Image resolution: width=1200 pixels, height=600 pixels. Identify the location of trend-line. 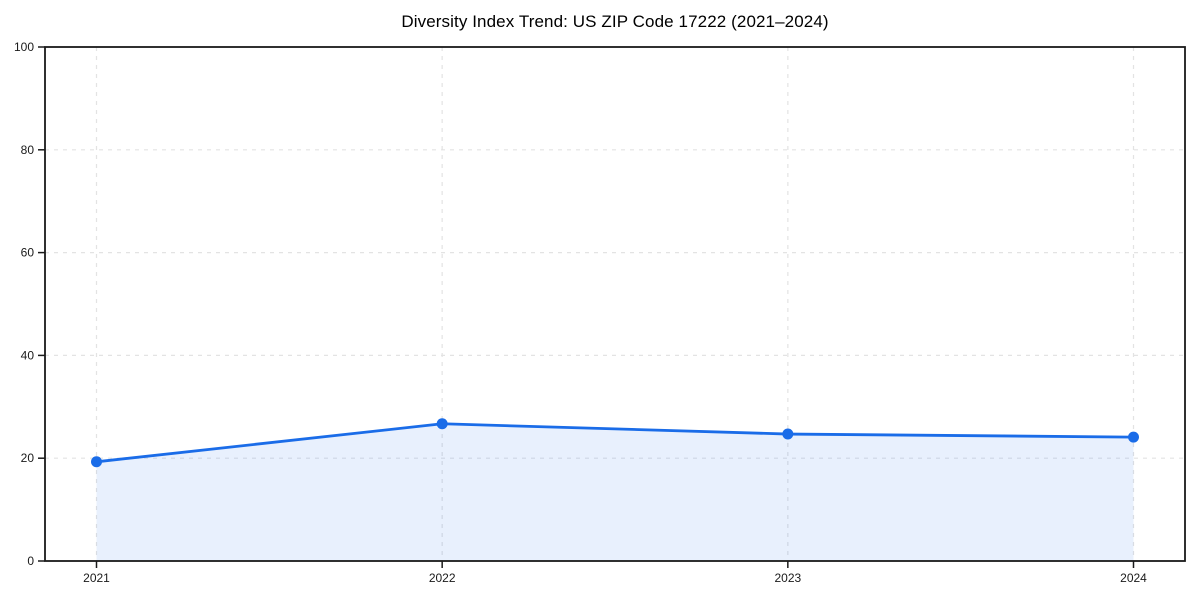
(615, 443).